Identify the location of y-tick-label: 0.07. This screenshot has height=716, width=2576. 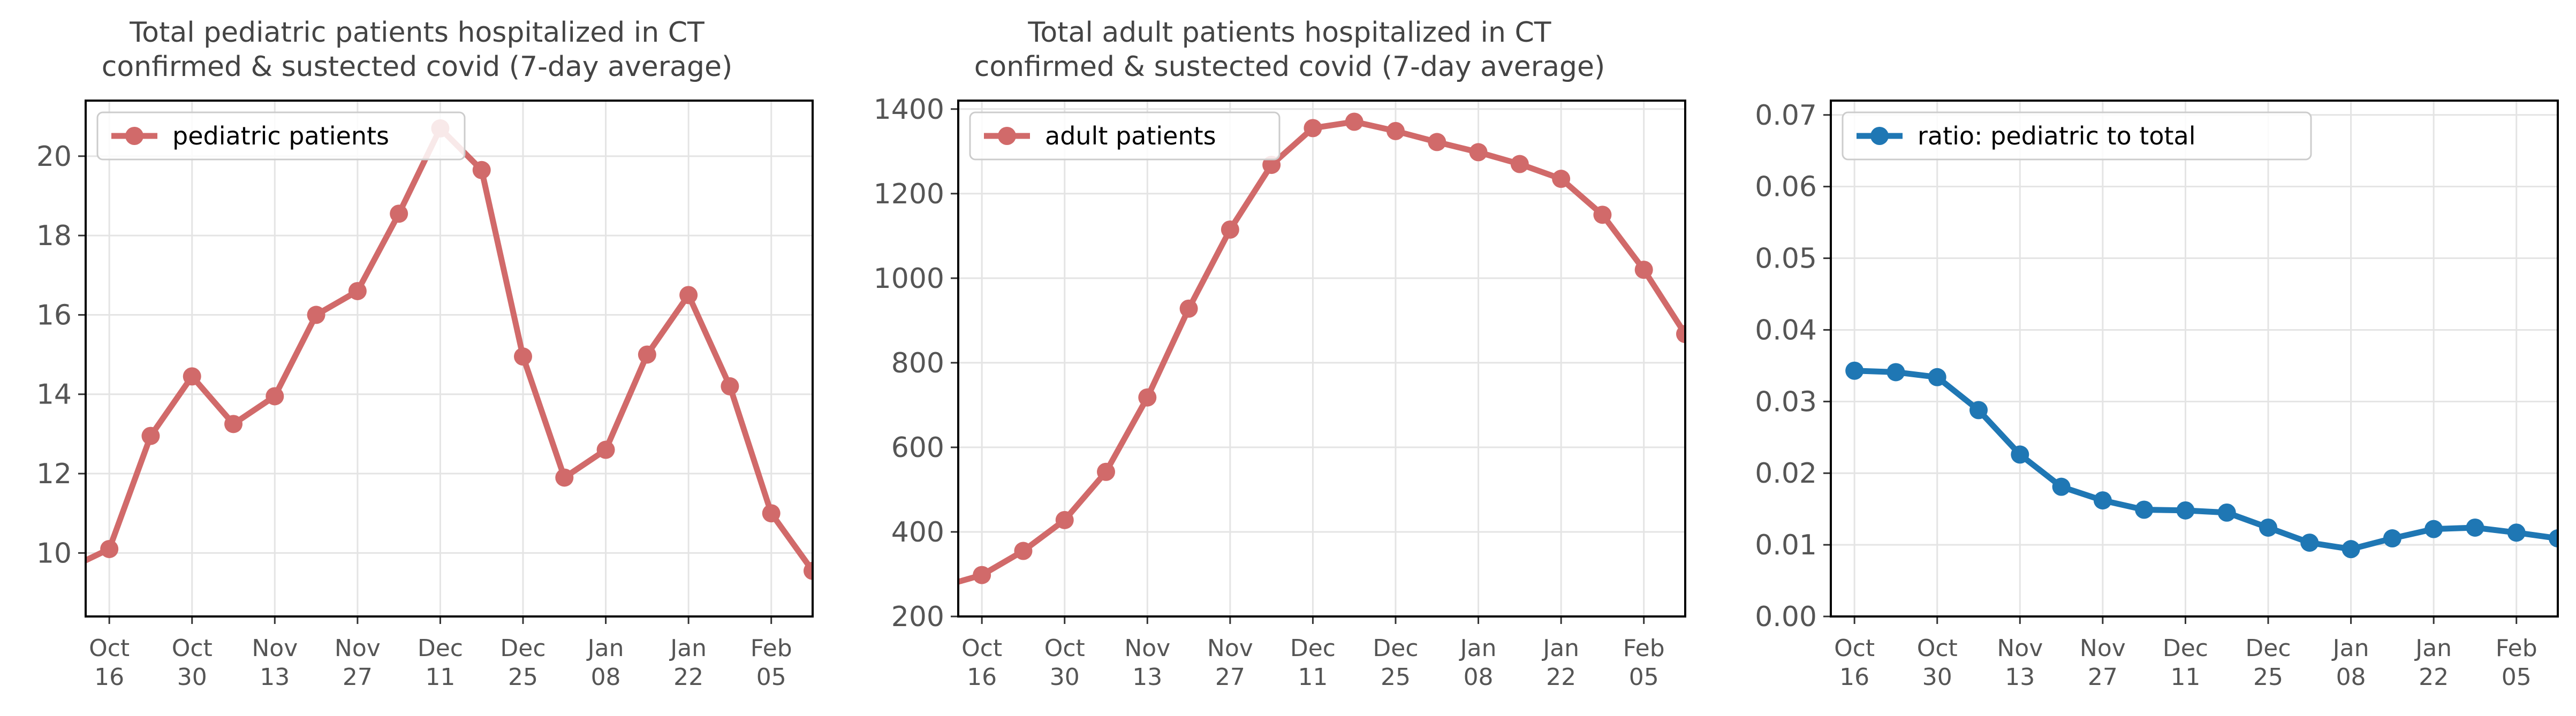
(1786, 116).